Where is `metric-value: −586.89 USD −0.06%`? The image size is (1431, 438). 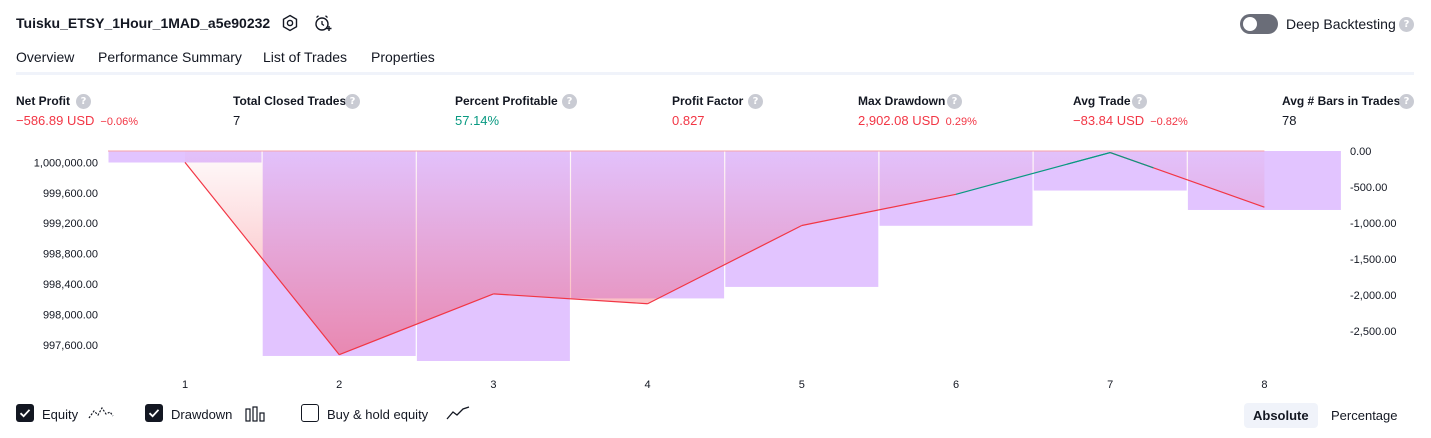
metric-value: −586.89 USD −0.06% is located at coordinates (77, 120).